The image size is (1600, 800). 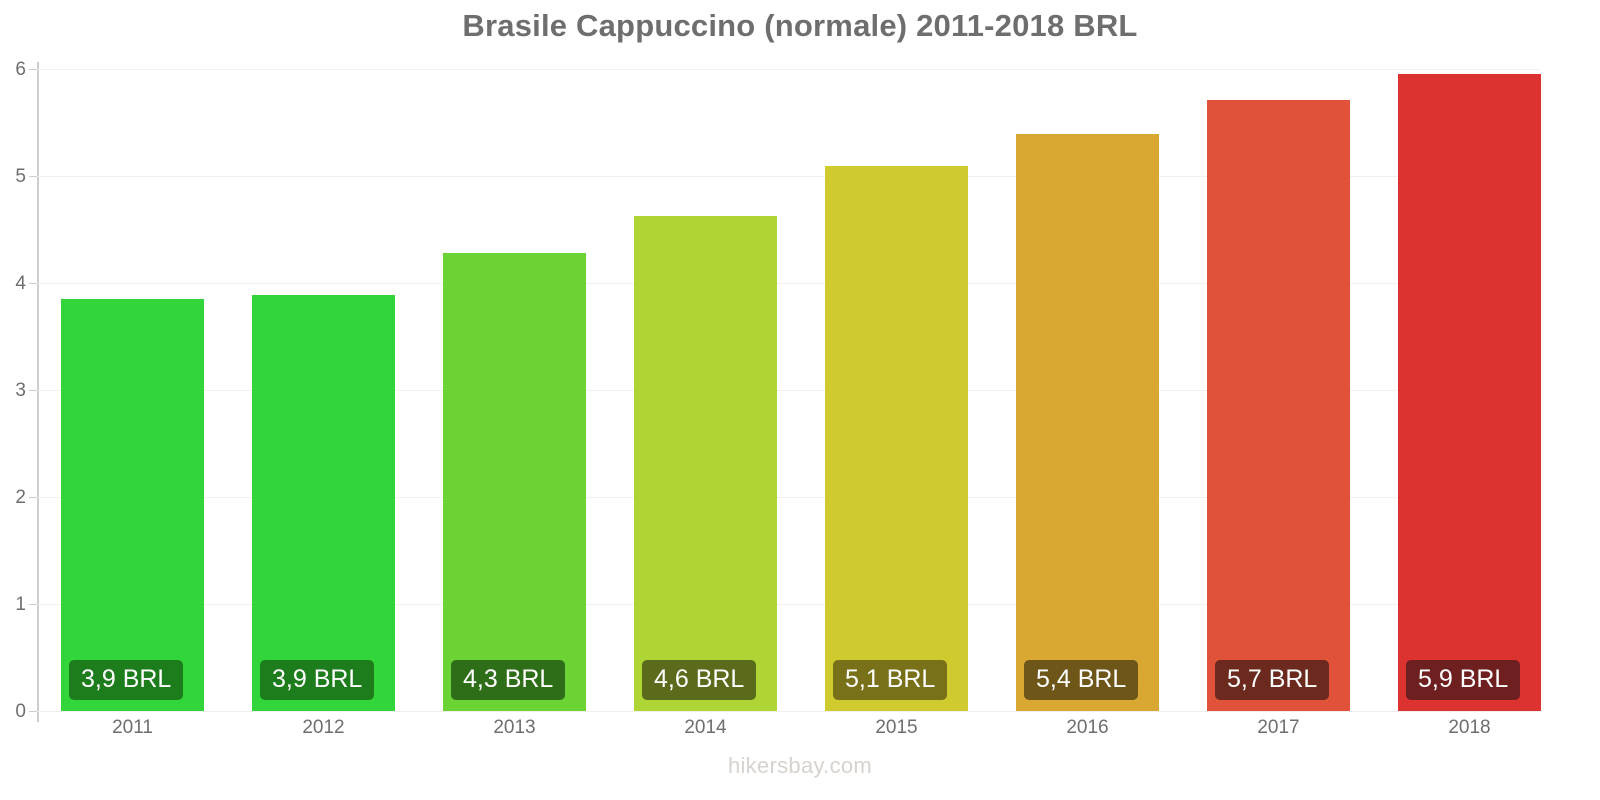 I want to click on x-tick-label-2011: 2011, so click(x=132, y=727).